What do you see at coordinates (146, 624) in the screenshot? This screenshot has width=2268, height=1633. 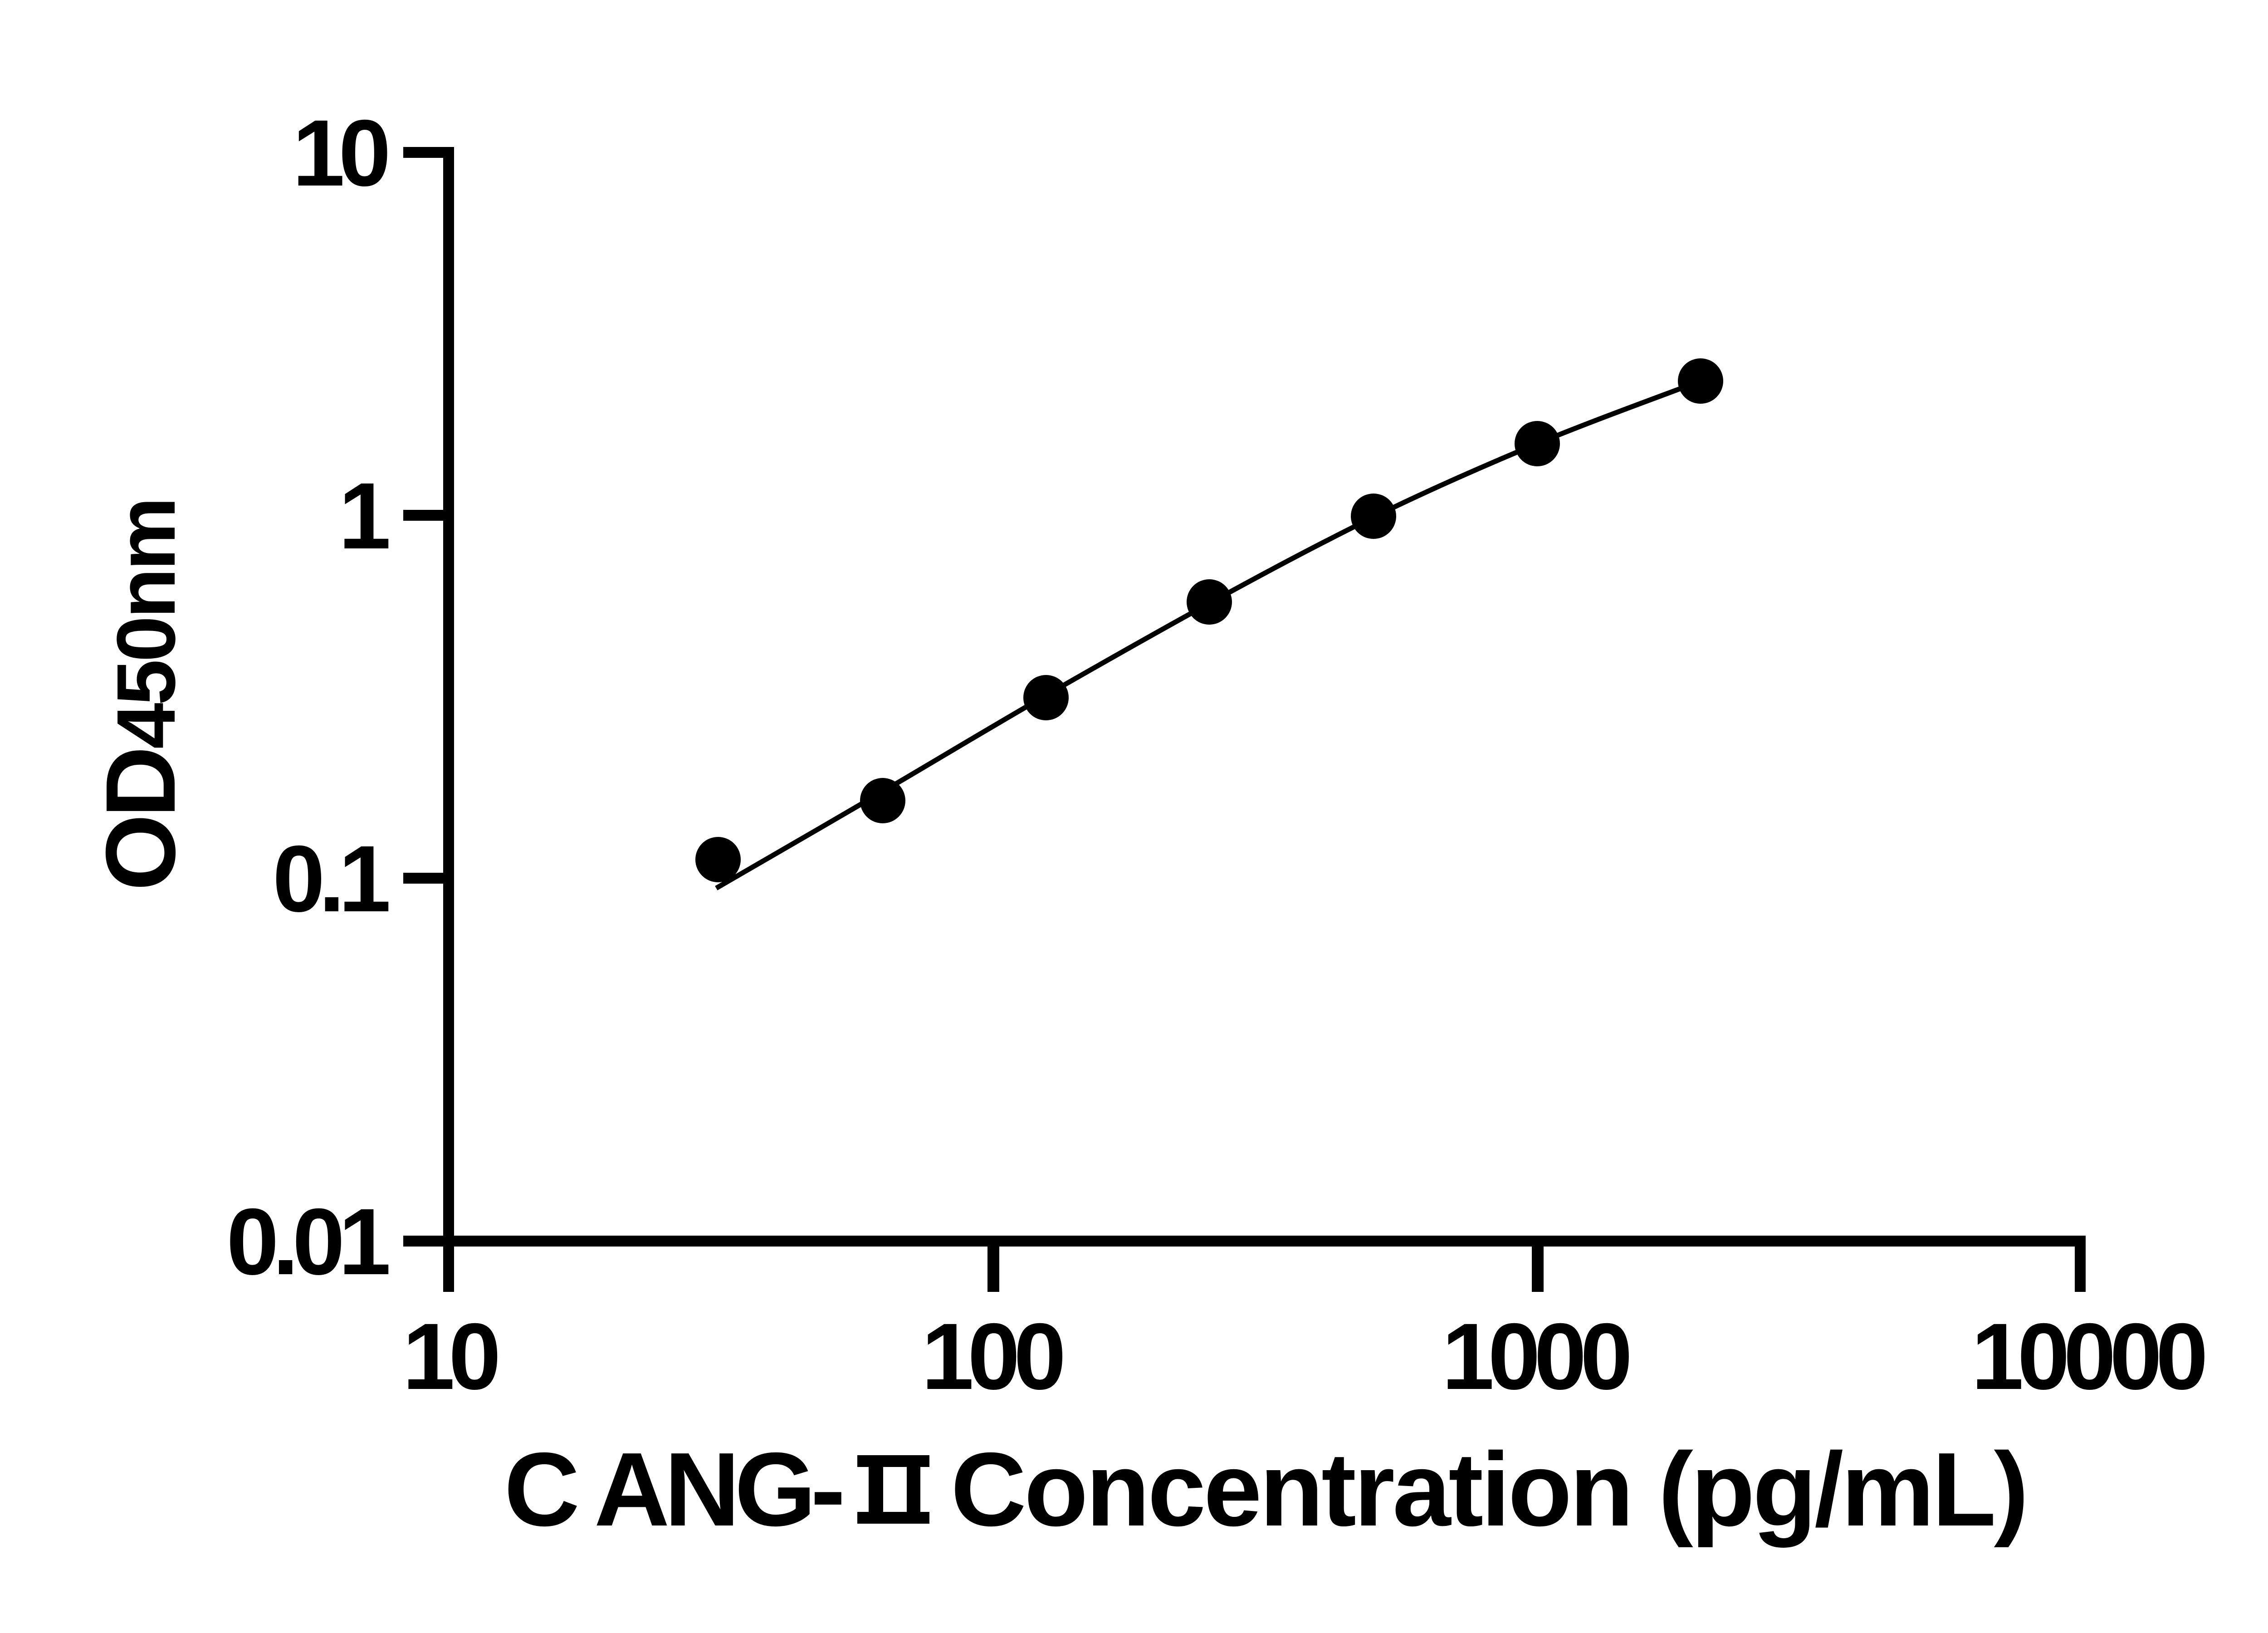 I see `svg-text: 450nm` at bounding box center [146, 624].